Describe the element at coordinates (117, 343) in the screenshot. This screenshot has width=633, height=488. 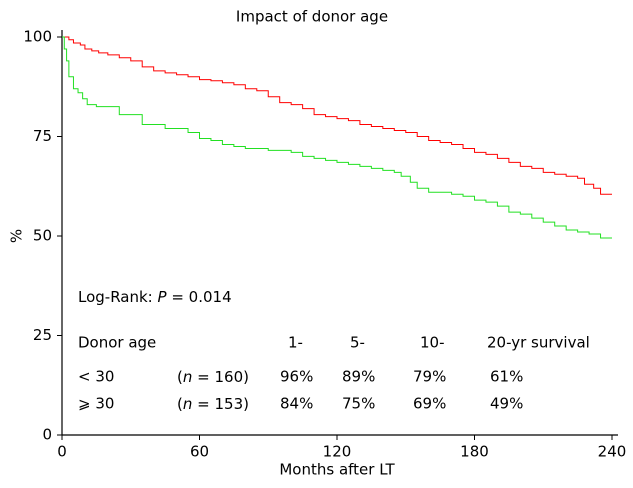
I see `table-header: Donor age` at that location.